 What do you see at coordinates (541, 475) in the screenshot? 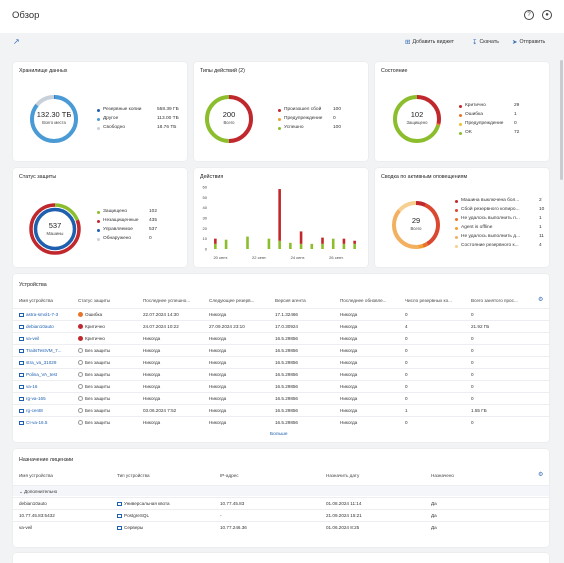
I see `licenses-settings-gear-icon: ⚙` at bounding box center [541, 475].